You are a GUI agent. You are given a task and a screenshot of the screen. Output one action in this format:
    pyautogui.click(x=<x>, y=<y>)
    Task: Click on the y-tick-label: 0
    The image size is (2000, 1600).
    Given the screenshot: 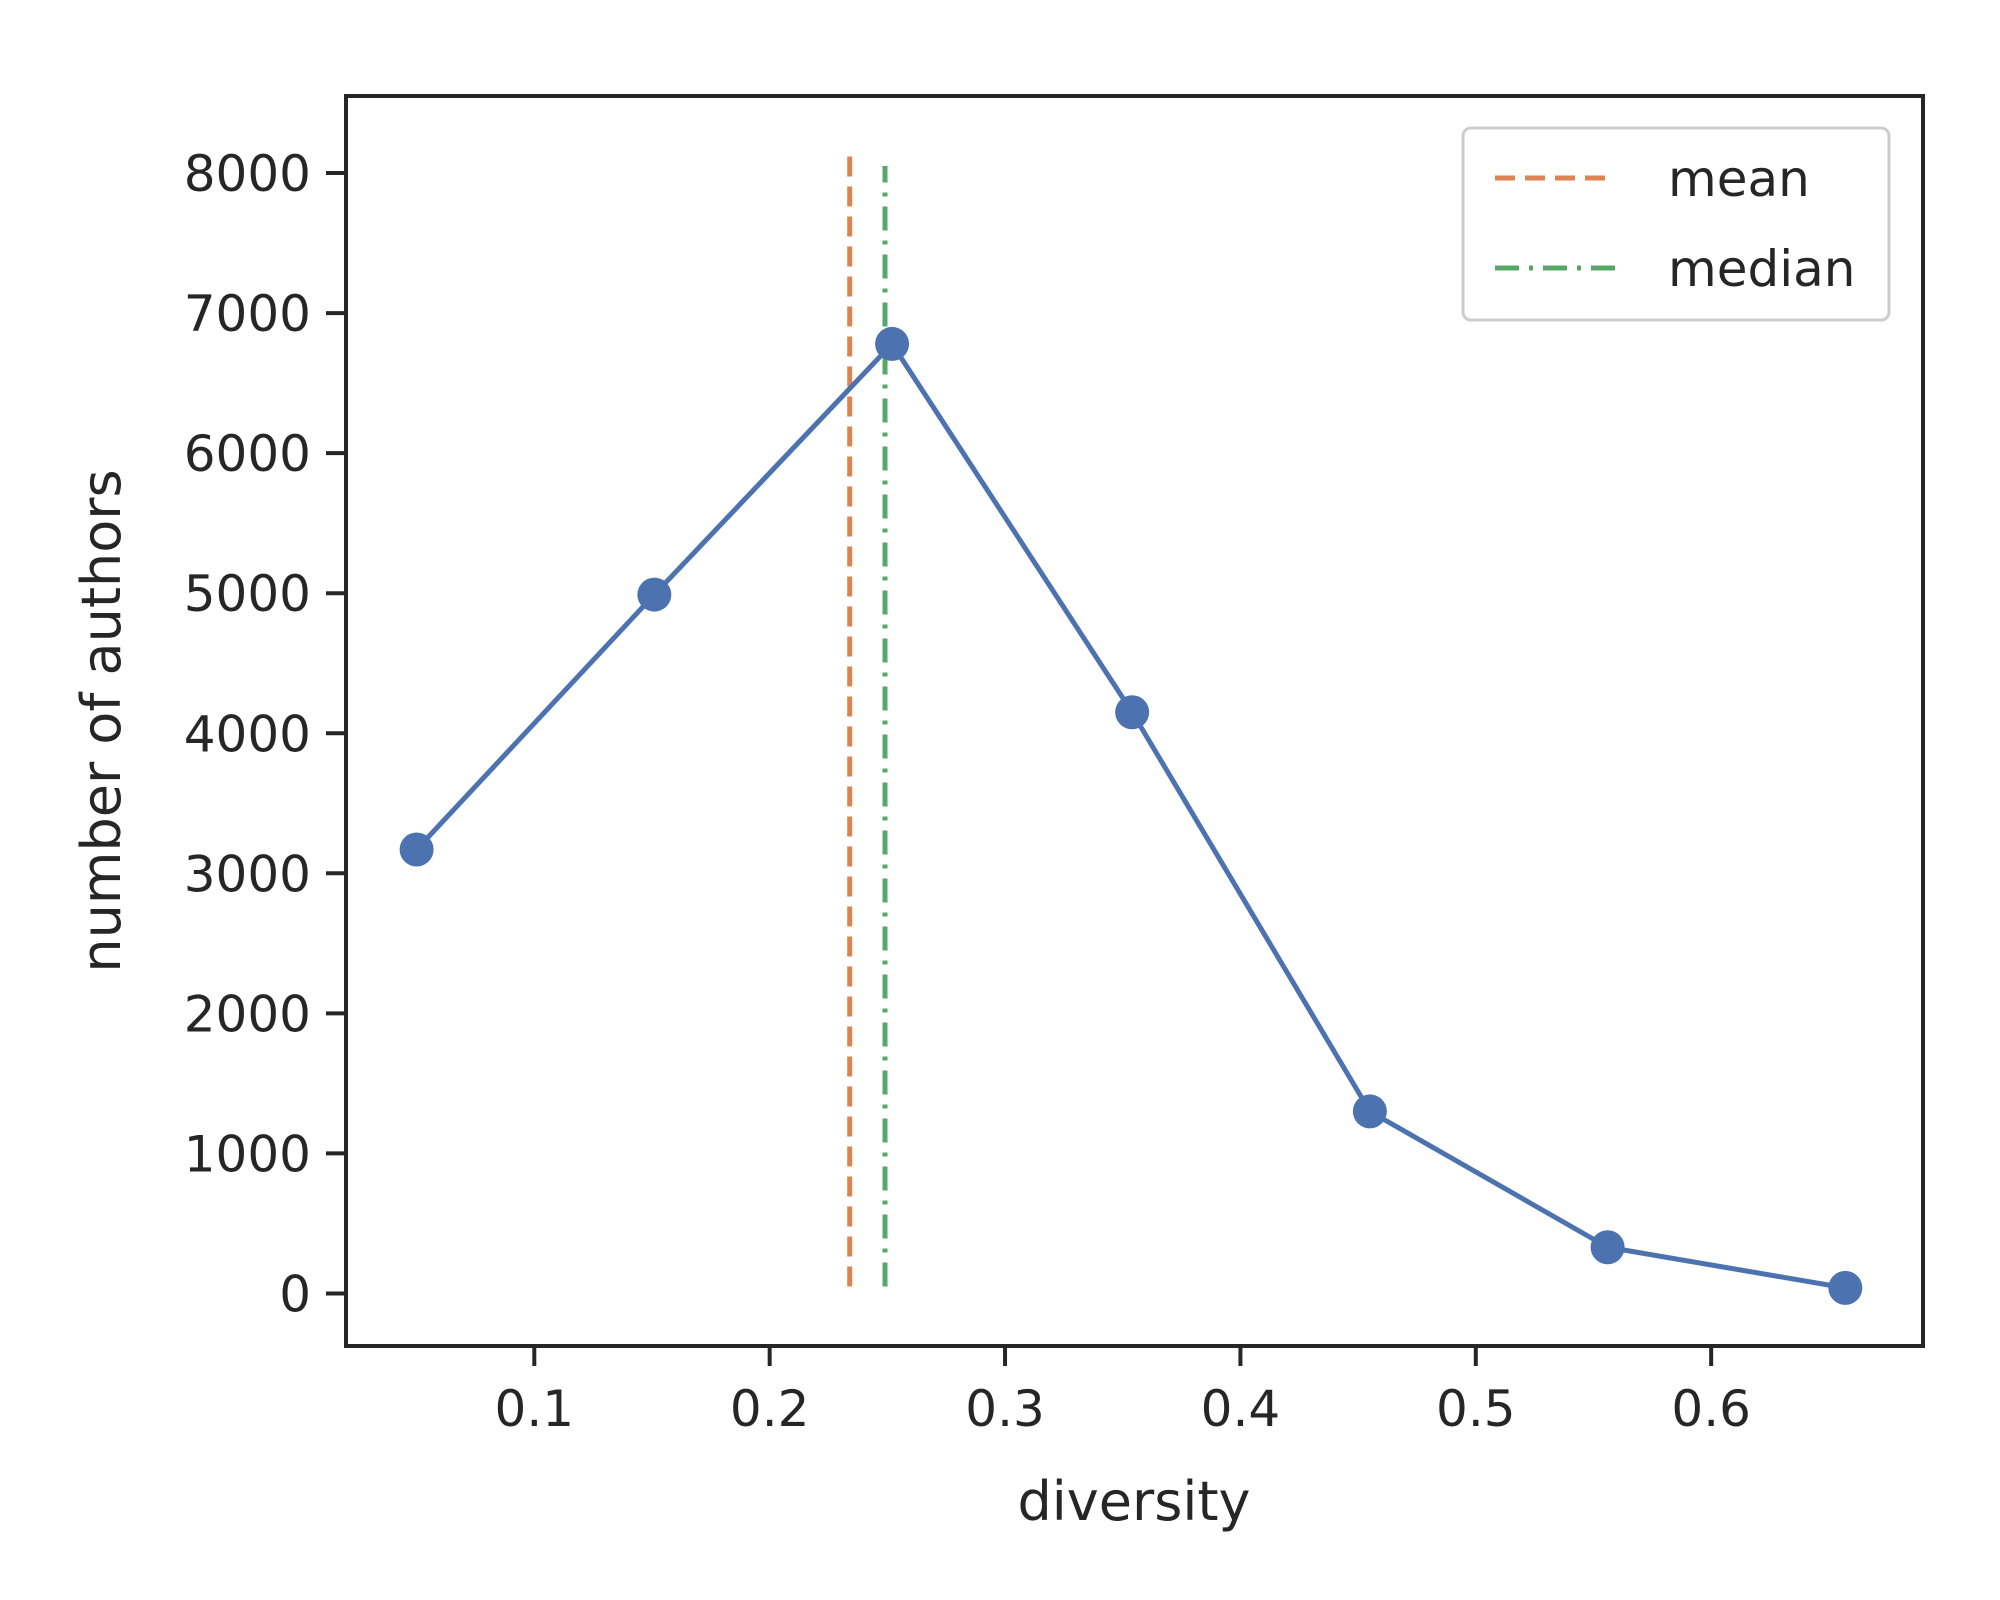 What is the action you would take?
    pyautogui.click(x=295, y=1294)
    